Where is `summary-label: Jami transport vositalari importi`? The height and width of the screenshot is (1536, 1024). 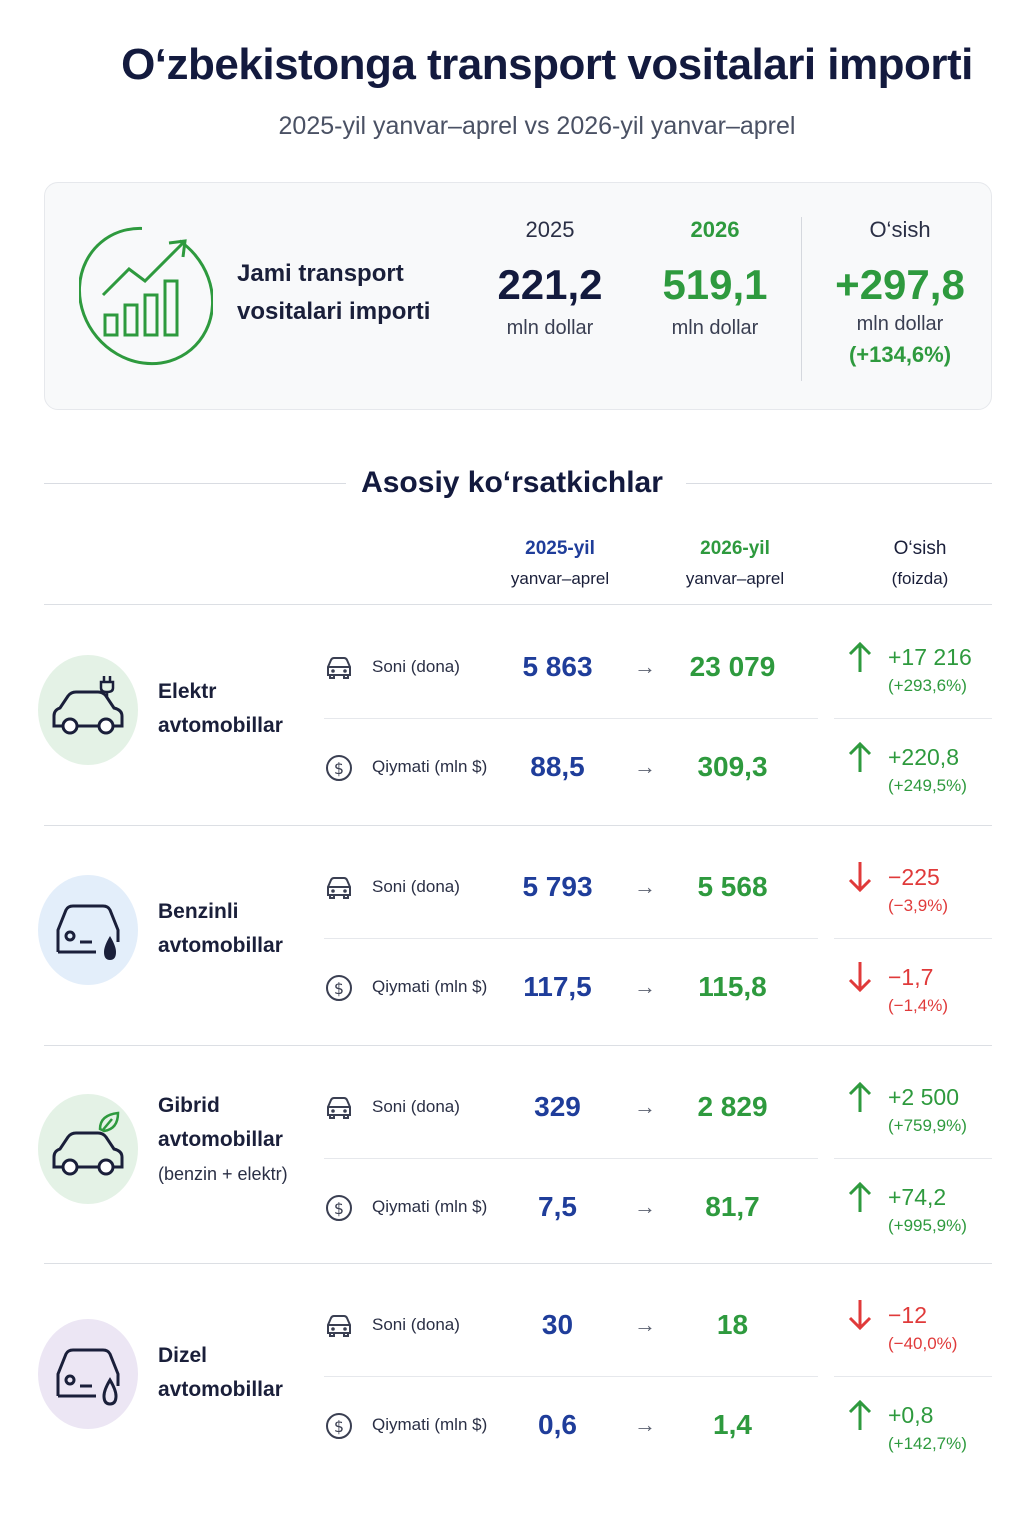
summary-label: Jami transport vositalari importi is located at coordinates (334, 292).